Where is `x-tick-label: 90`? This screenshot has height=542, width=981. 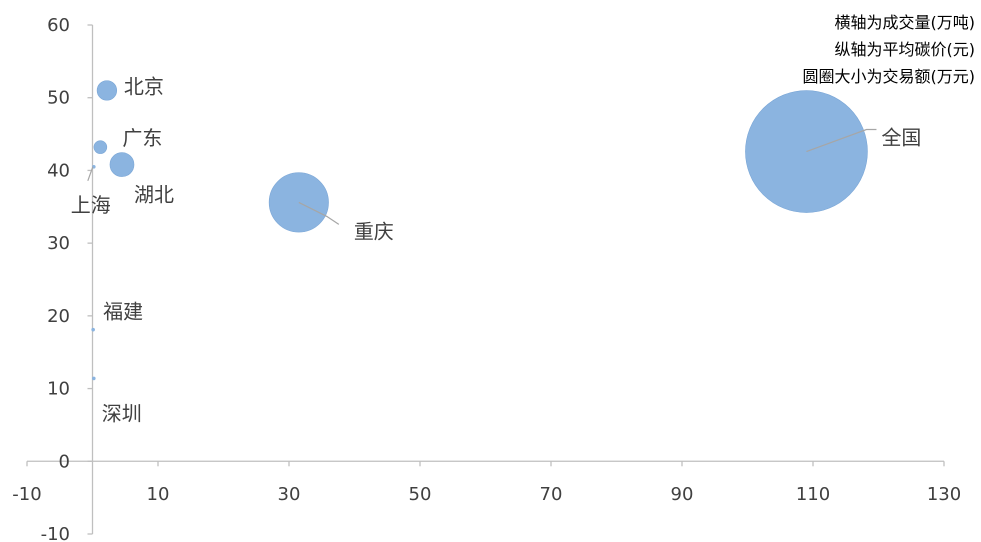
x-tick-label: 90 is located at coordinates (682, 494).